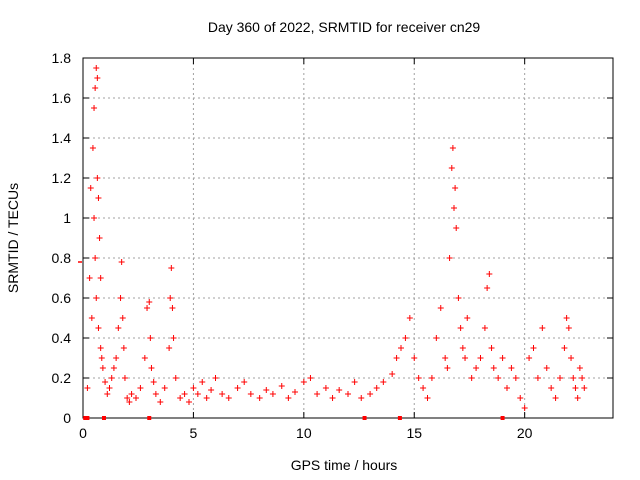 The image size is (640, 480). Describe the element at coordinates (67, 218) in the screenshot. I see `y-tick-label: 1` at that location.